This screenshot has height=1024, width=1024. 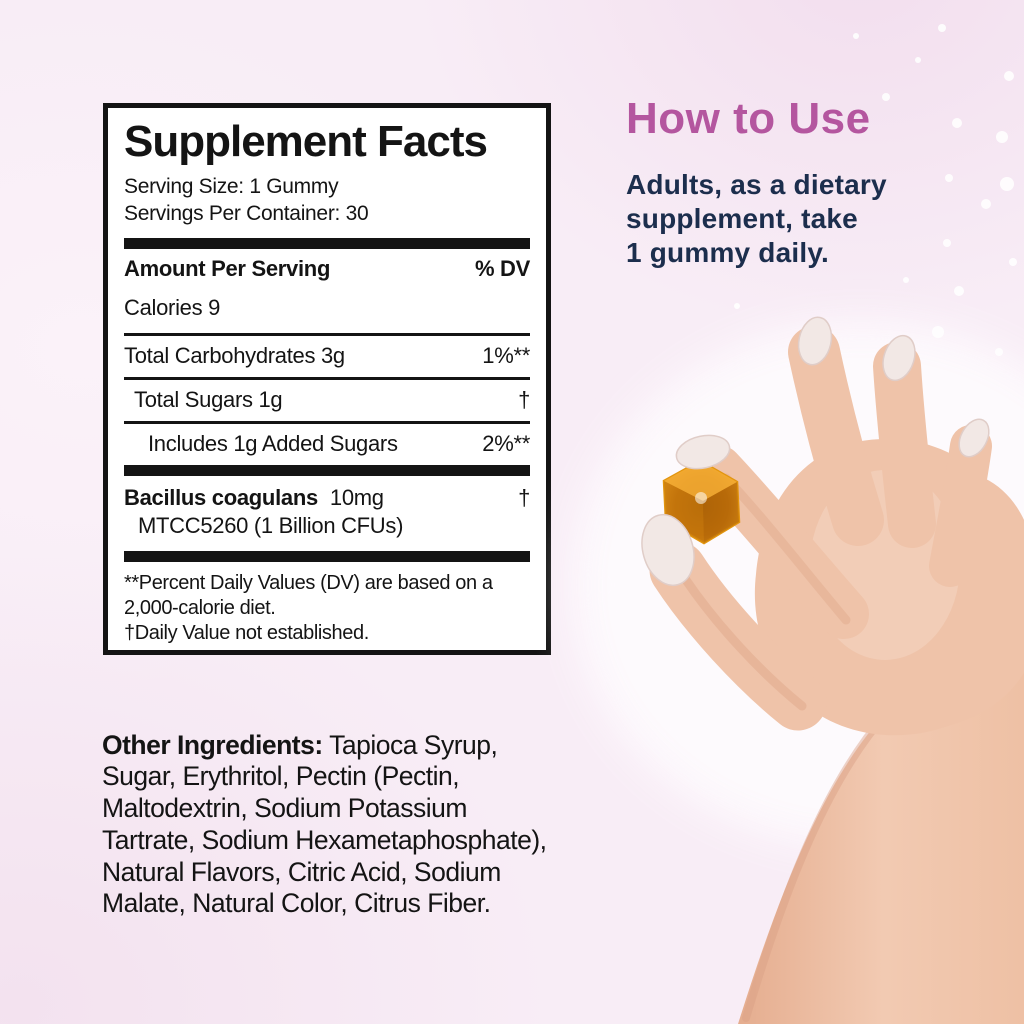 I want to click on footnote-dagger: †Daily Value not established., so click(x=246, y=632).